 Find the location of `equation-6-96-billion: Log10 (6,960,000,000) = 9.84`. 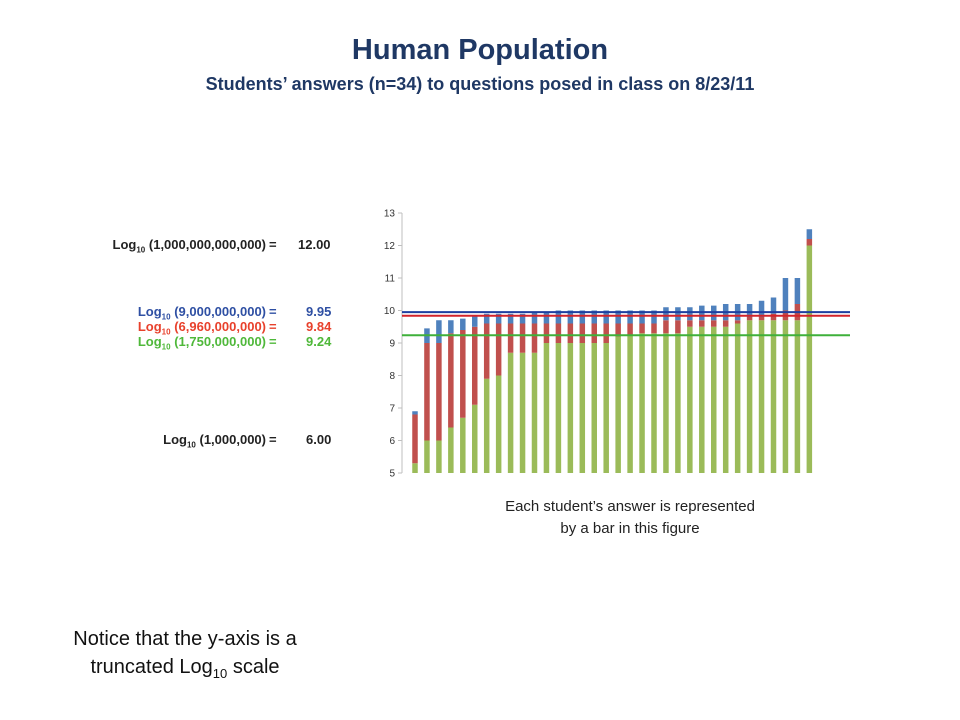

equation-6-96-billion: Log10 (6,960,000,000) = 9.84 is located at coordinates (200, 328).